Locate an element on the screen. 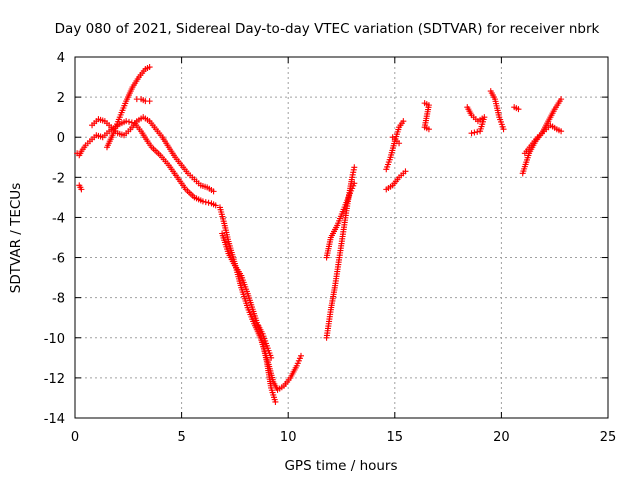  y-tick-label: -6 is located at coordinates (58, 259).